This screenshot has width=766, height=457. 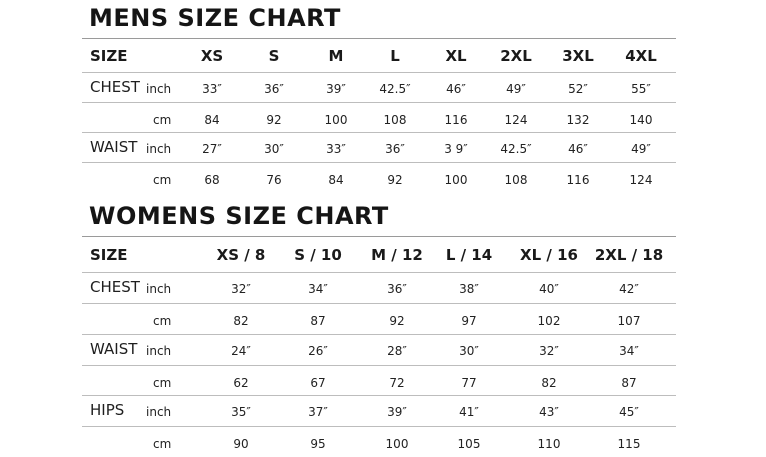 What do you see at coordinates (114, 147) in the screenshot?
I see `mens-measure-label: WAIST` at bounding box center [114, 147].